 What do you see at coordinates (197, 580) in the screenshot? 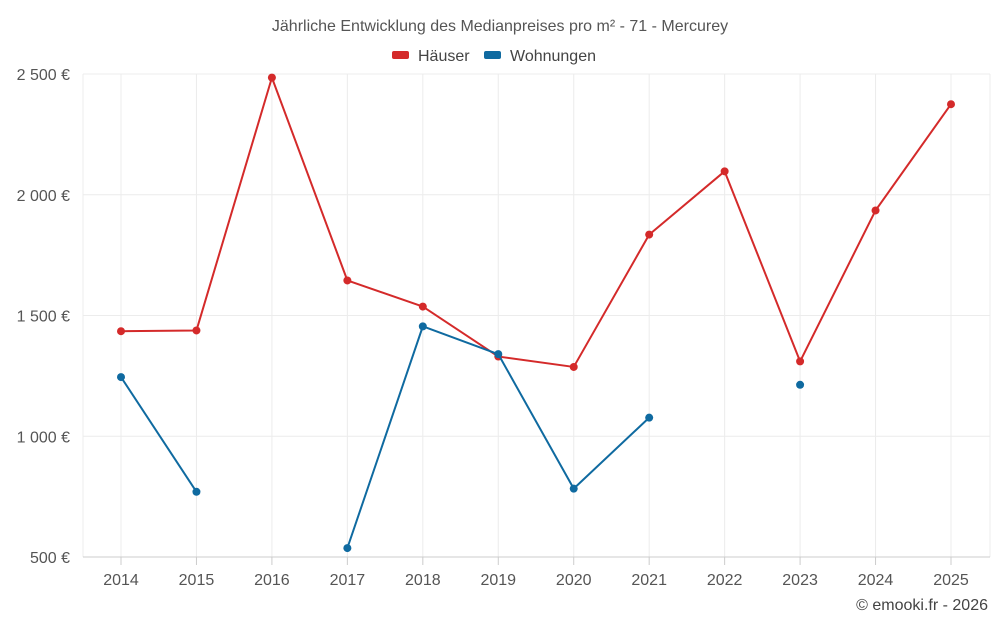
I see `x-tick-label: 2015` at bounding box center [197, 580].